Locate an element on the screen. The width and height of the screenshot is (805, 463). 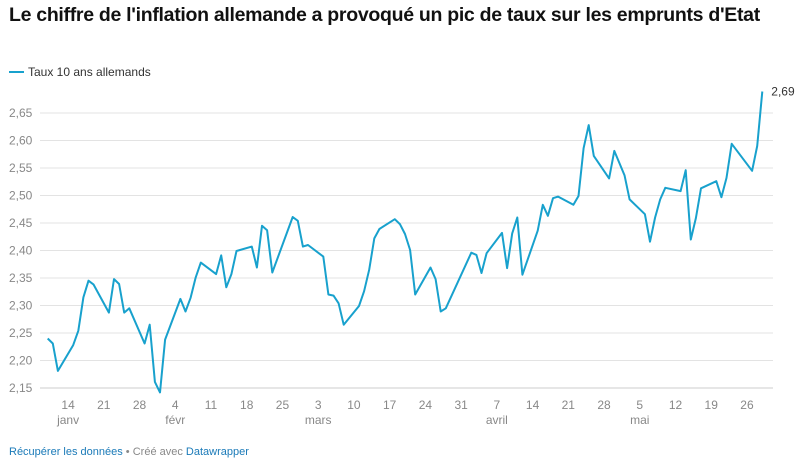
datawrapper-link: Datawrapper is located at coordinates (217, 452).